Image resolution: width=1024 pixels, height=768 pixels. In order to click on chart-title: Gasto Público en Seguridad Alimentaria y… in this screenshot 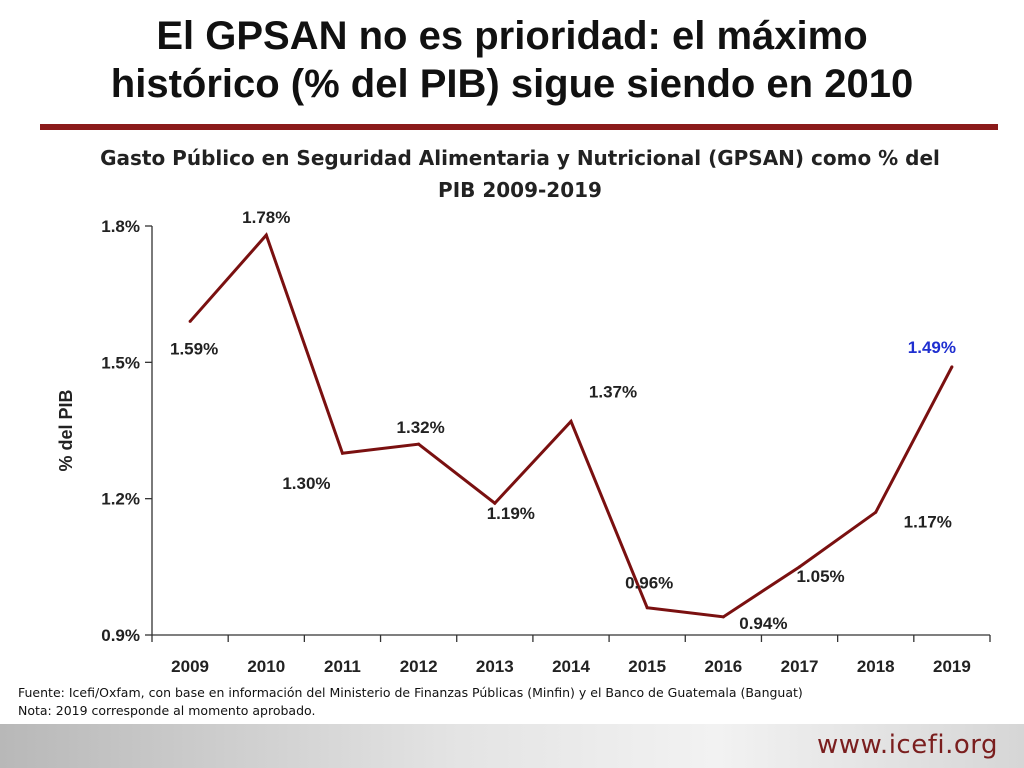, I will do `click(520, 174)`.